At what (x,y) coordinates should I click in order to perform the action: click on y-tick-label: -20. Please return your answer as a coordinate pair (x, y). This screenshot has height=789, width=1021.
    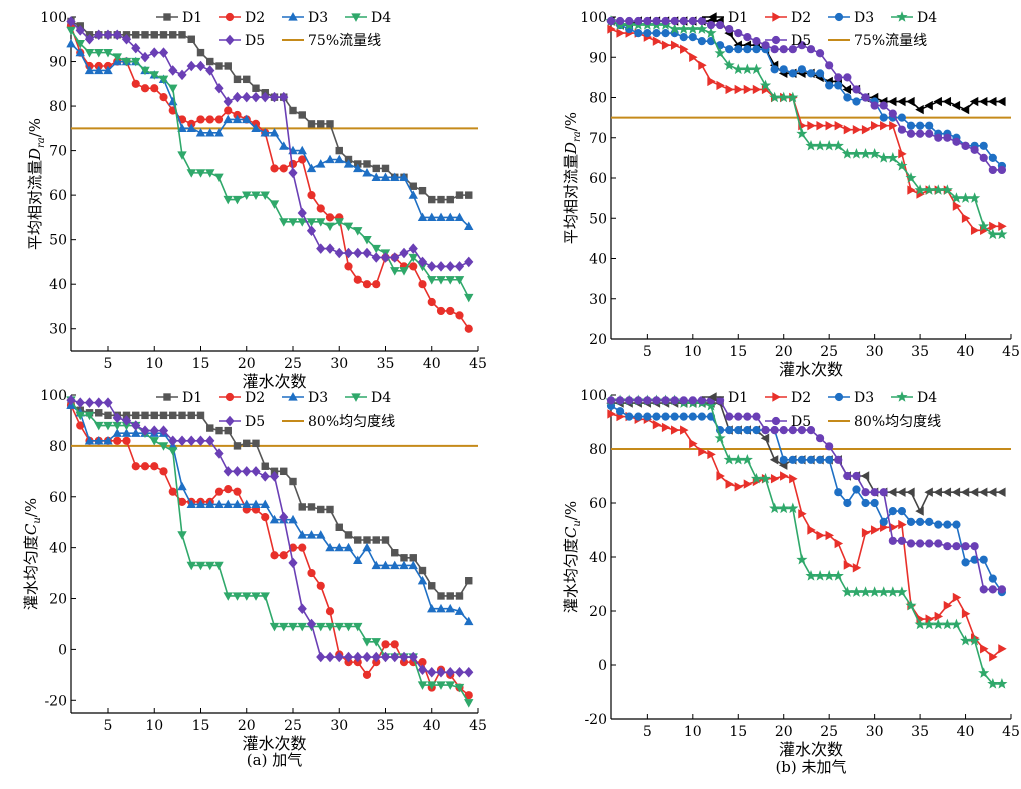
    Looking at the image, I should click on (55, 701).